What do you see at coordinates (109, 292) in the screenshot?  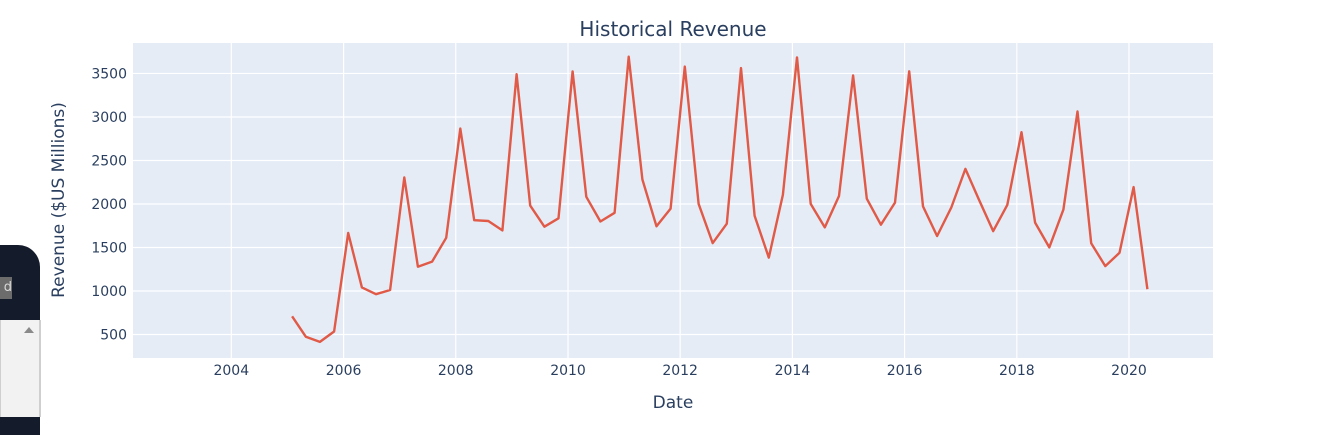 I see `y-tick-label: 1000` at bounding box center [109, 292].